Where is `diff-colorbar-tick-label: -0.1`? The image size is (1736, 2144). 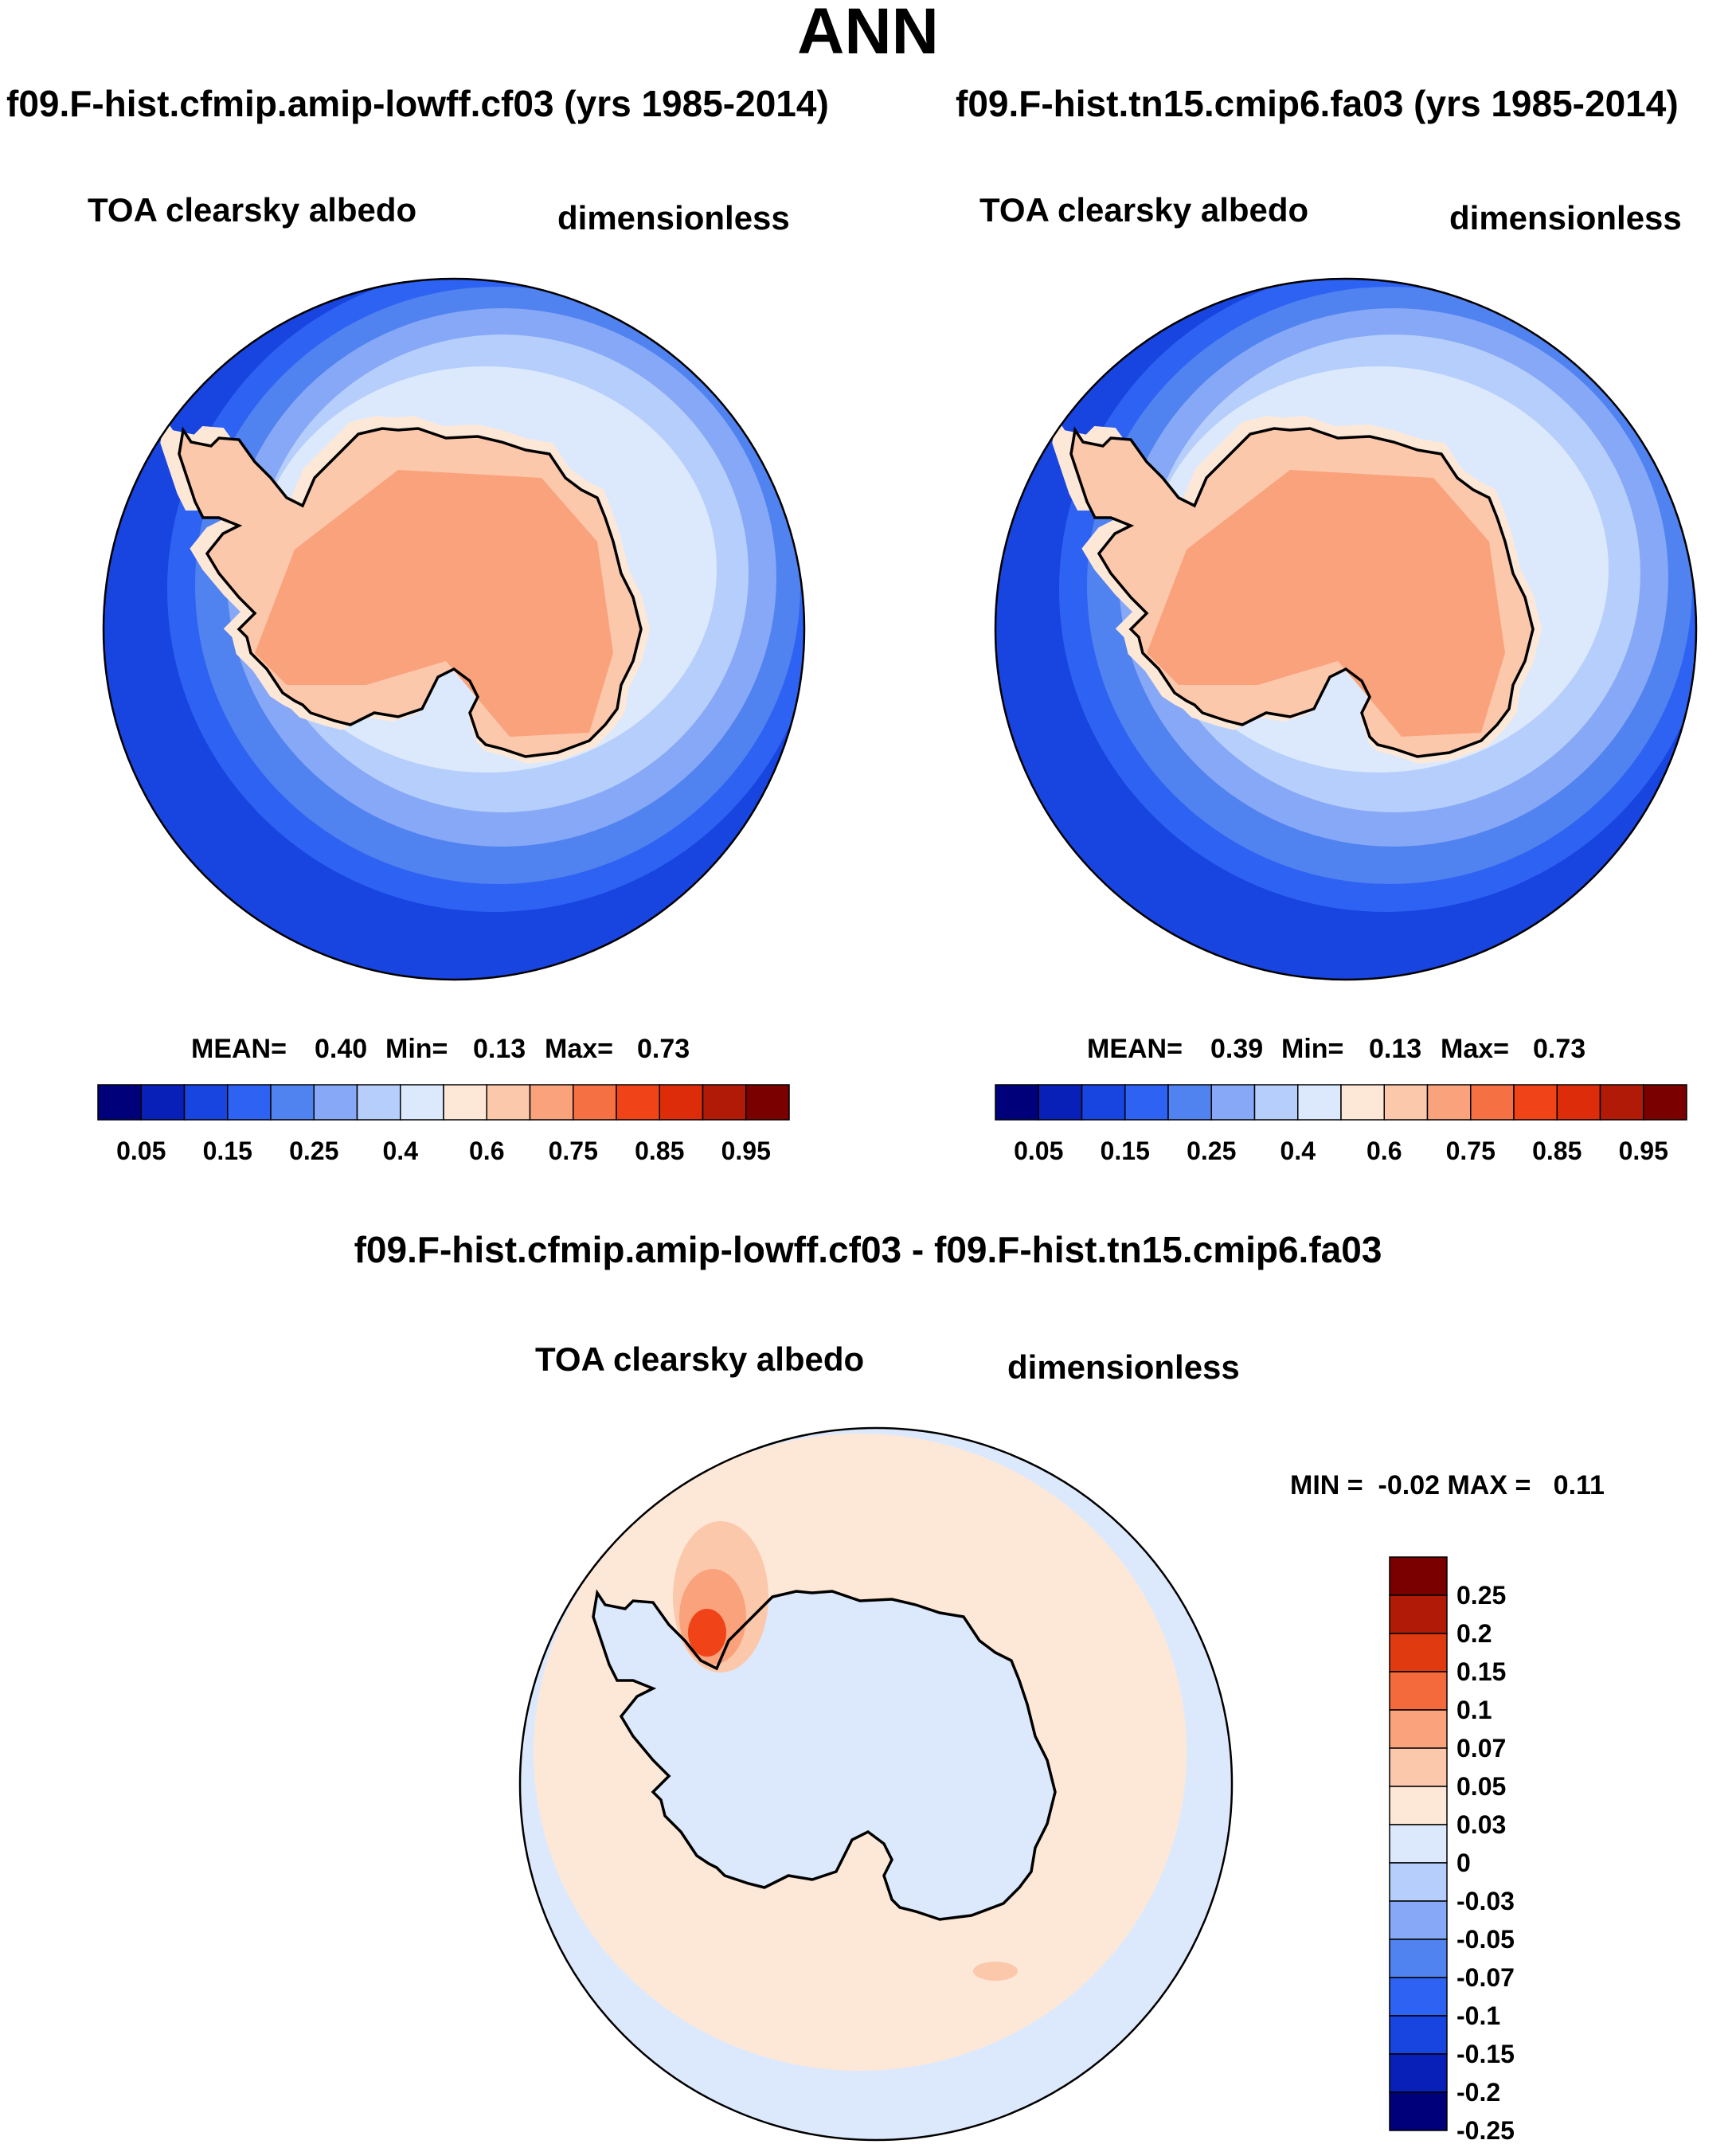 diff-colorbar-tick-label: -0.1 is located at coordinates (1478, 2016).